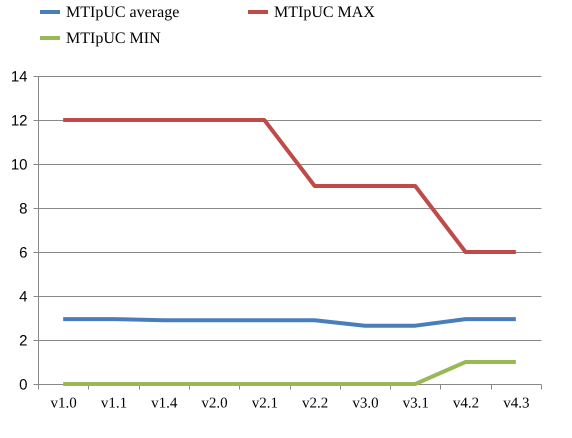  I want to click on x-tick-label: v1.1, so click(114, 404).